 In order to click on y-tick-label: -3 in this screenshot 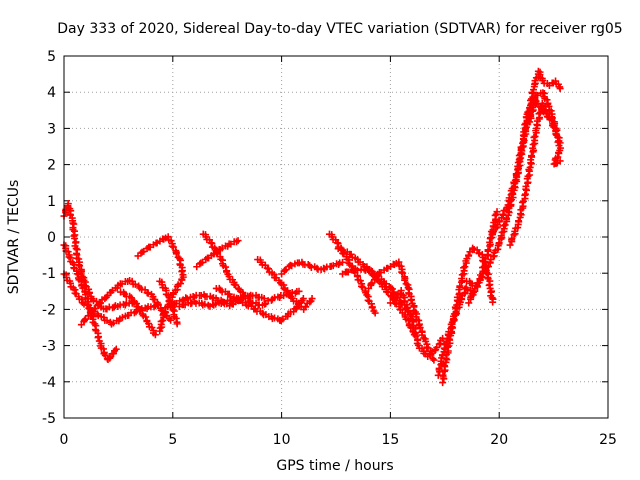, I will do `click(49, 347)`.